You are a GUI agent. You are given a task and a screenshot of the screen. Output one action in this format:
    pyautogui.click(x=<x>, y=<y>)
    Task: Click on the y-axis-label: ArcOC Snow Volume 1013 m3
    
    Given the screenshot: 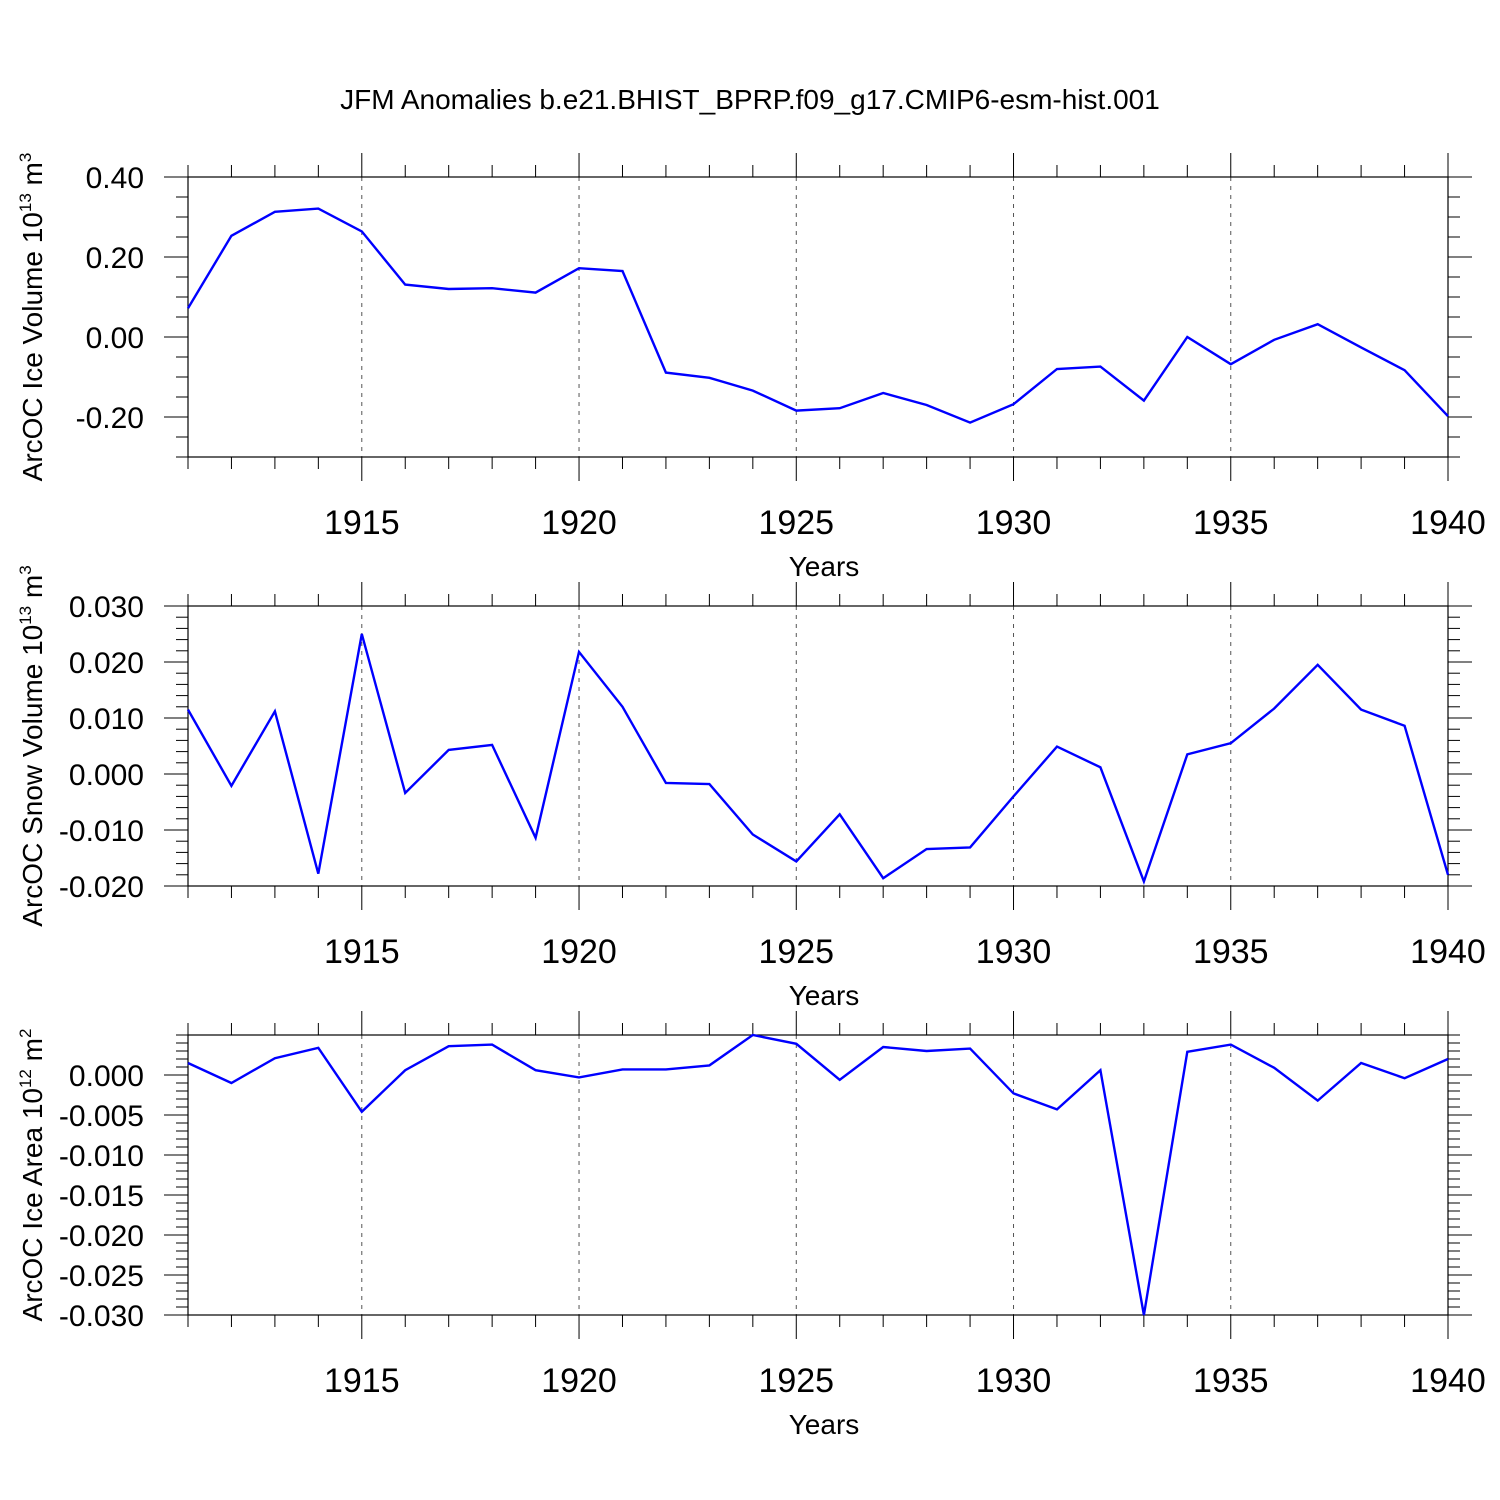 What is the action you would take?
    pyautogui.click(x=32, y=745)
    